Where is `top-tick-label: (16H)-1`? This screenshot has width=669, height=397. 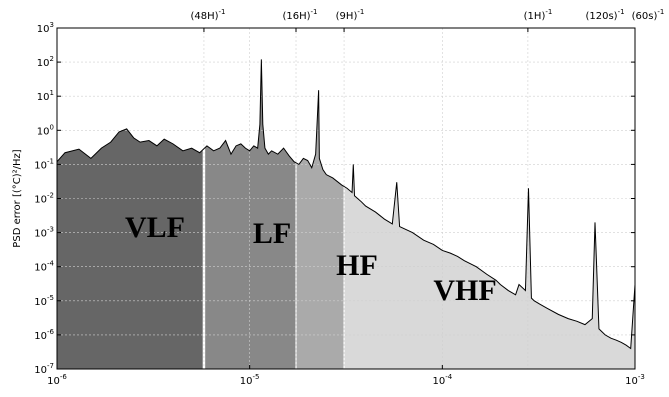
top-tick-label: (16H)-1 is located at coordinates (299, 15).